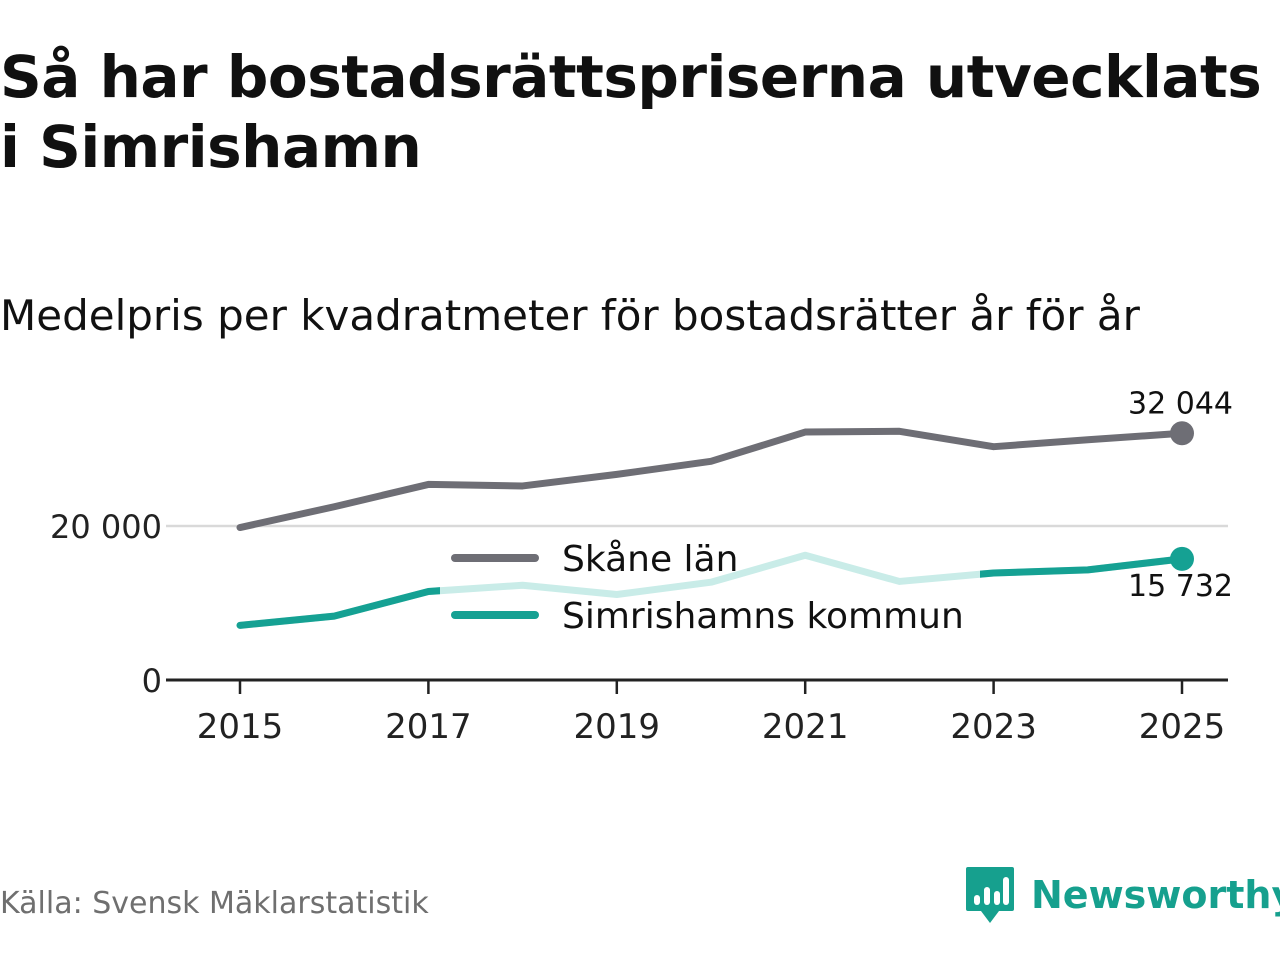 This screenshot has height=960, width=1280. What do you see at coordinates (1182, 433) in the screenshot?
I see `data-point-skane-lan-2025` at bounding box center [1182, 433].